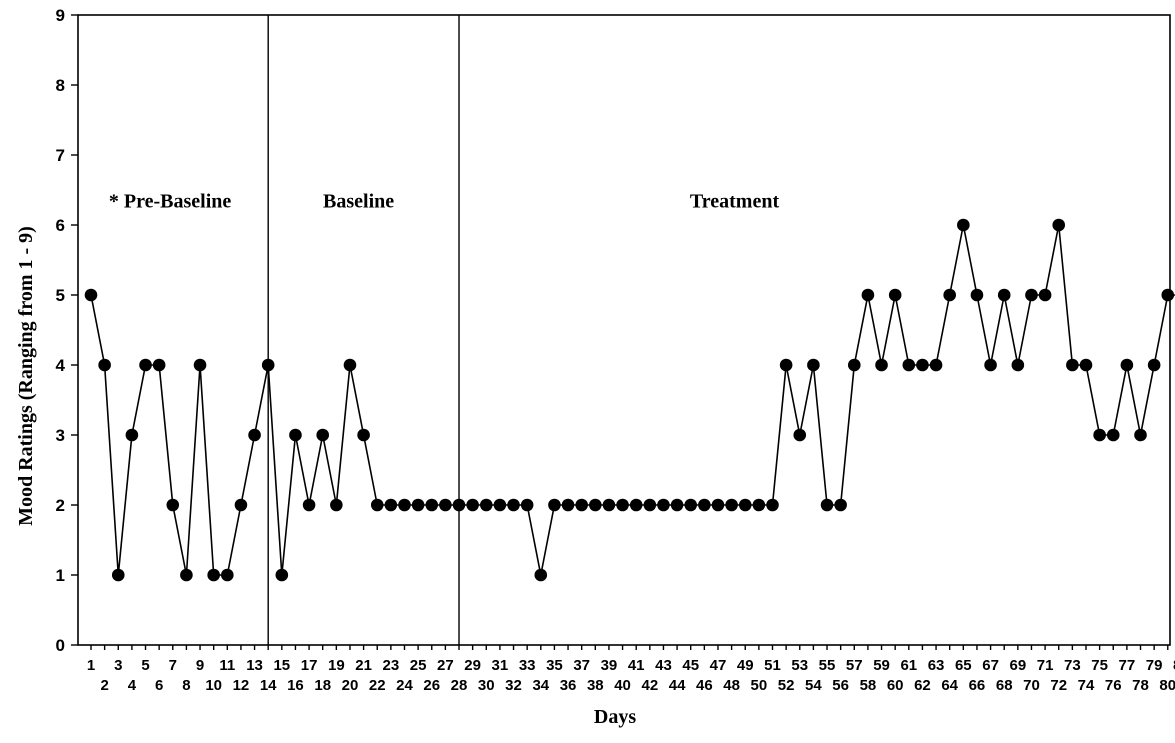  I want to click on y-axis-title: Mood Ratings (Ranging from 1 - 9), so click(26, 376).